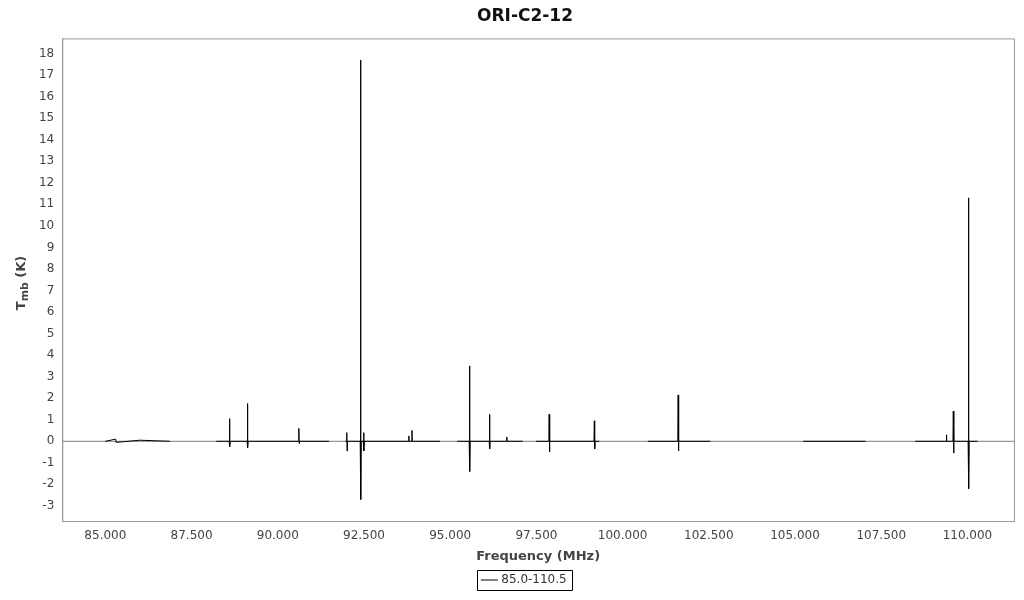 This screenshot has height=600, width=1024. What do you see at coordinates (48, 483) in the screenshot?
I see `y-tick-label: -2` at bounding box center [48, 483].